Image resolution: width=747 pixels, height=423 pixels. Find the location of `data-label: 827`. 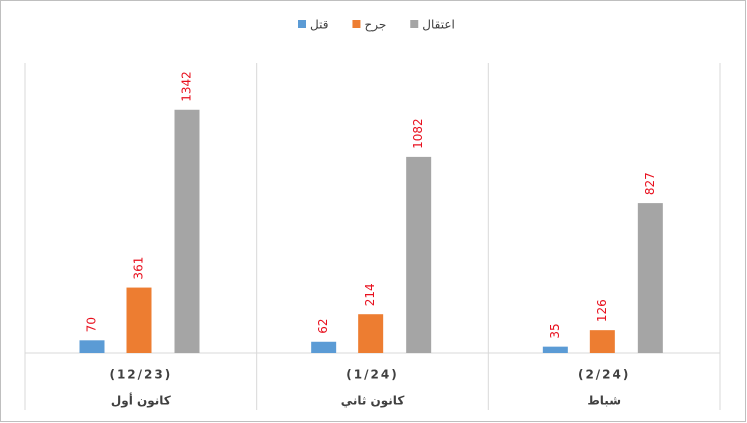

data-label: 827 is located at coordinates (650, 183).